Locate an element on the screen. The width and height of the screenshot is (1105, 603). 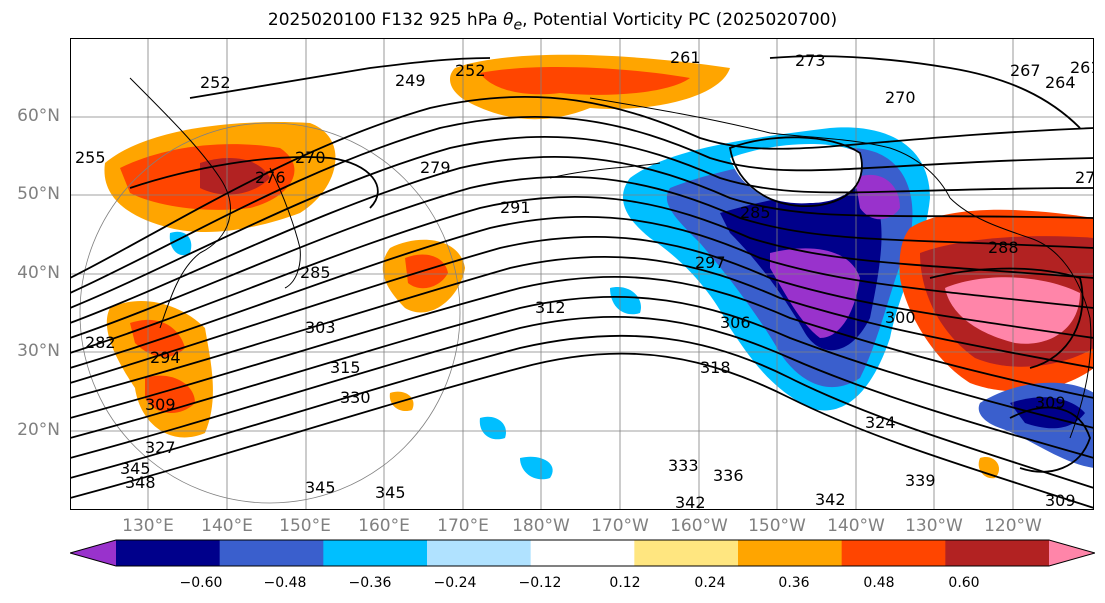
colorbar-extension-high is located at coordinates (1072, 553).